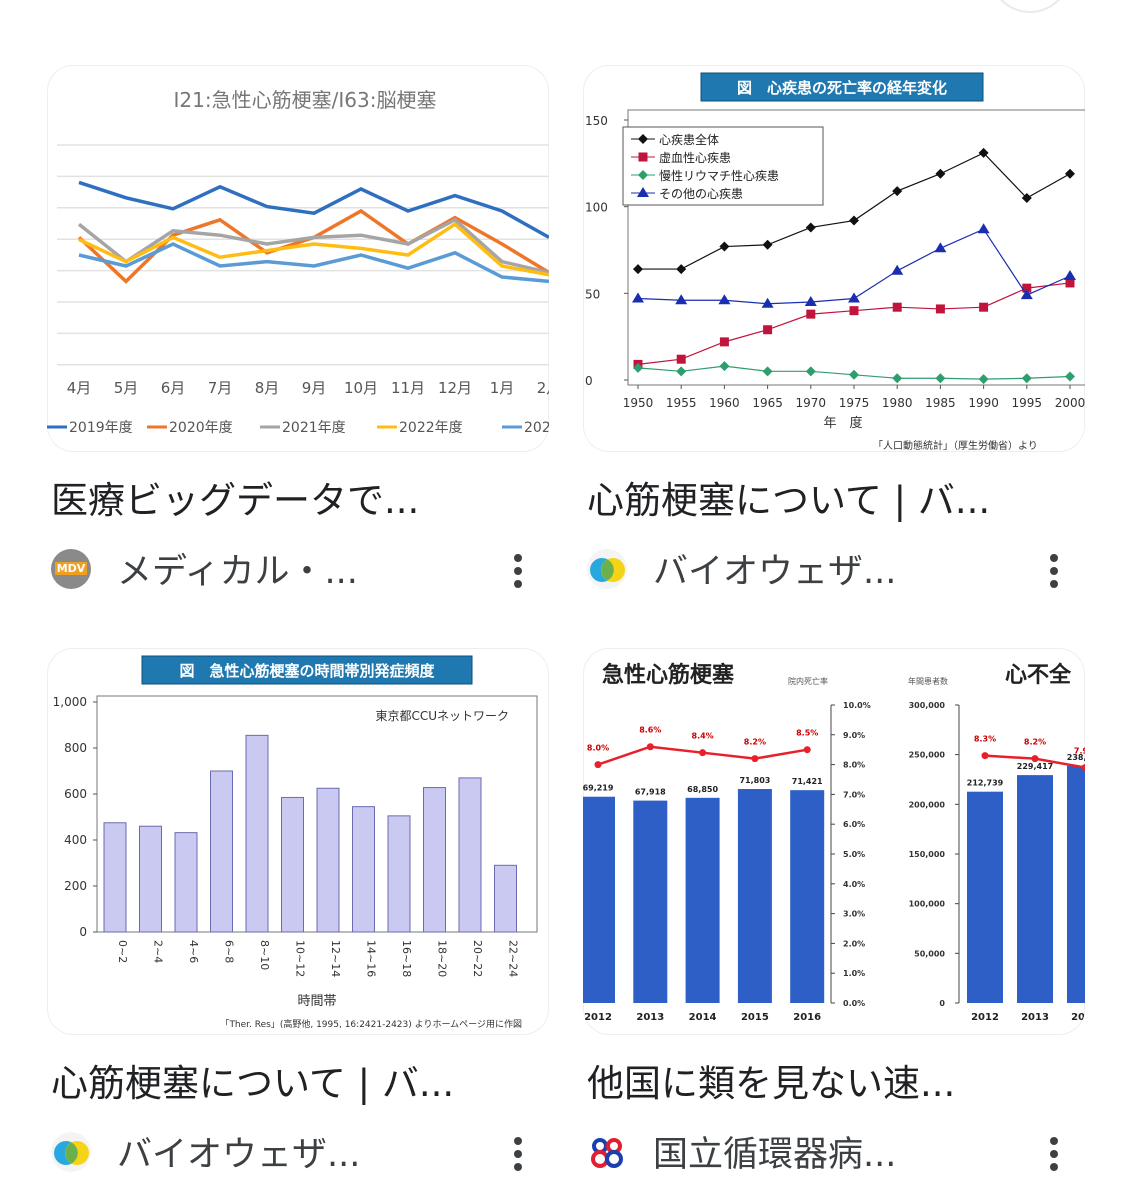 The width and height of the screenshot is (1131, 1200). I want to click on y2-tick-label: 1.0%, so click(854, 973).